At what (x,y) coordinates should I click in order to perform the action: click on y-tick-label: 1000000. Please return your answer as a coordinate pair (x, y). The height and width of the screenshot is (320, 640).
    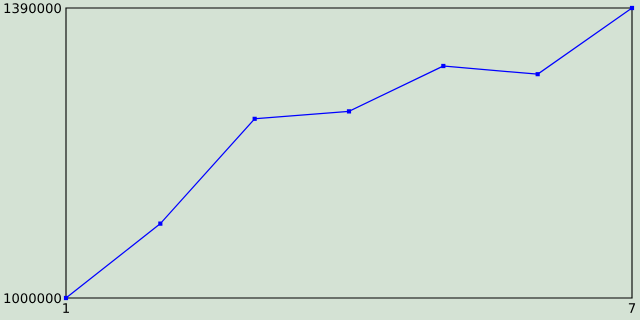
    Looking at the image, I should click on (32, 298).